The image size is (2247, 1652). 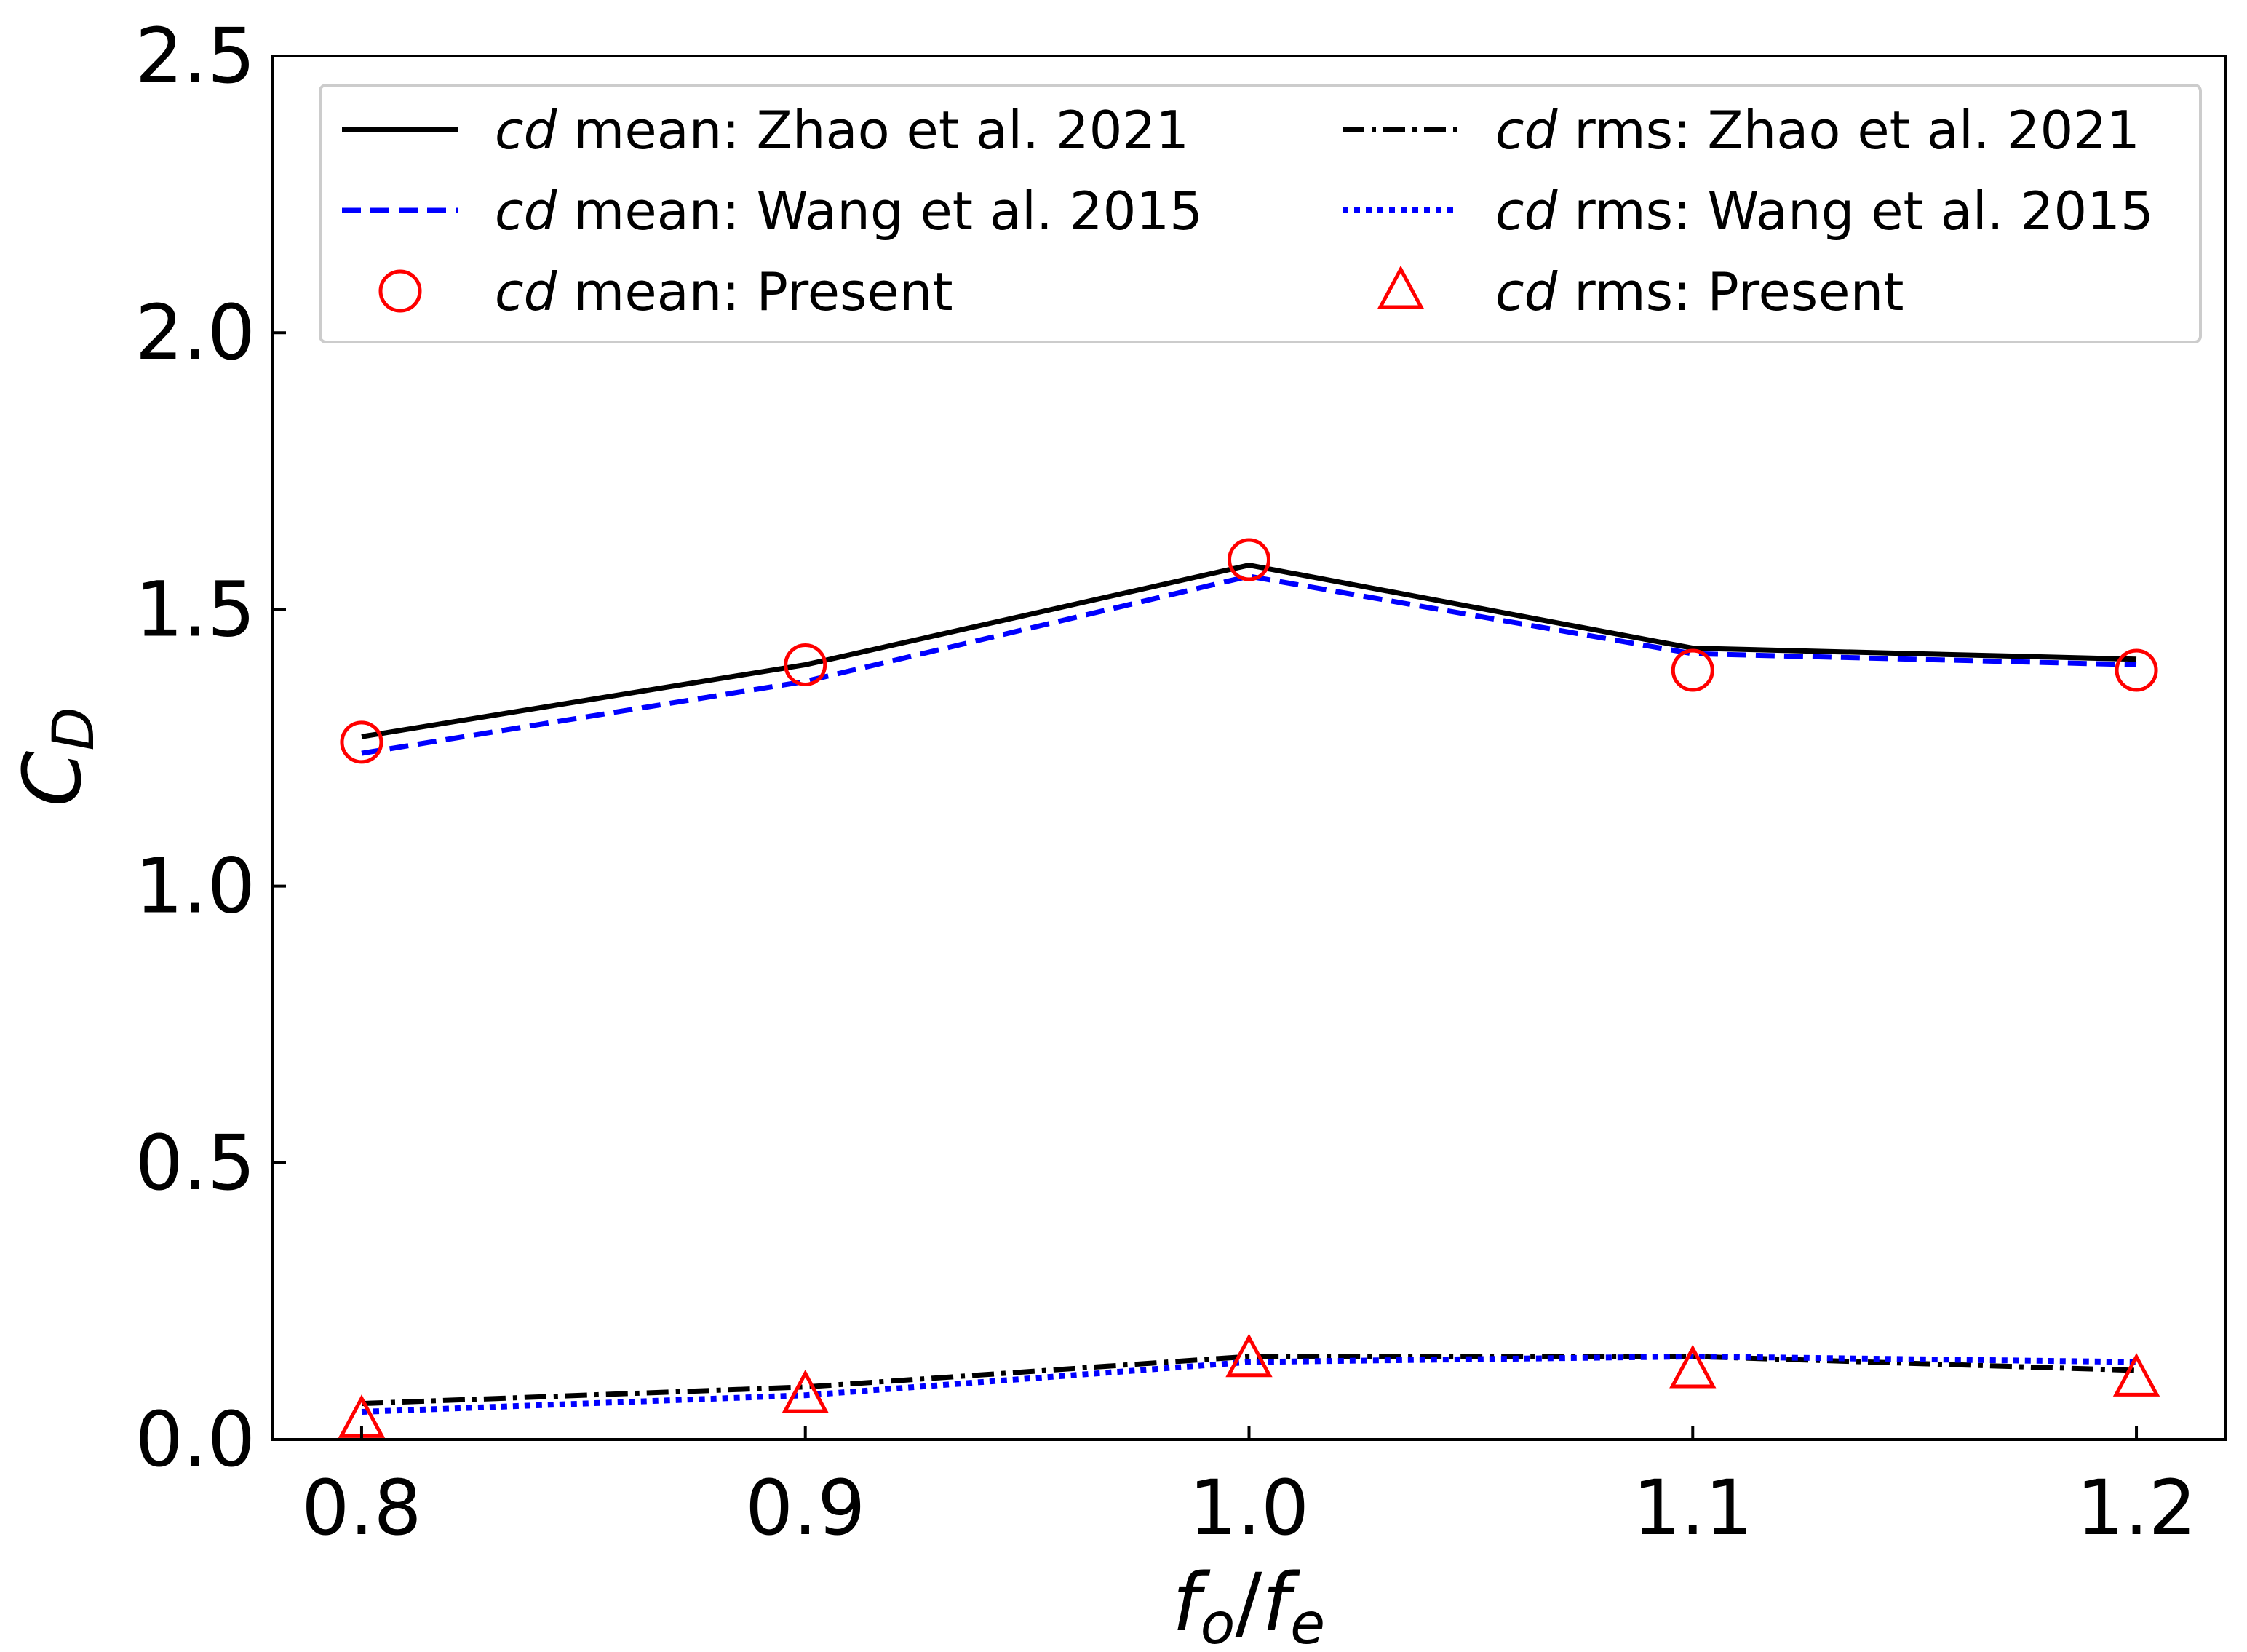 I want to click on legend-label: cd mean: Zhao et al. 2021, so click(x=842, y=130).